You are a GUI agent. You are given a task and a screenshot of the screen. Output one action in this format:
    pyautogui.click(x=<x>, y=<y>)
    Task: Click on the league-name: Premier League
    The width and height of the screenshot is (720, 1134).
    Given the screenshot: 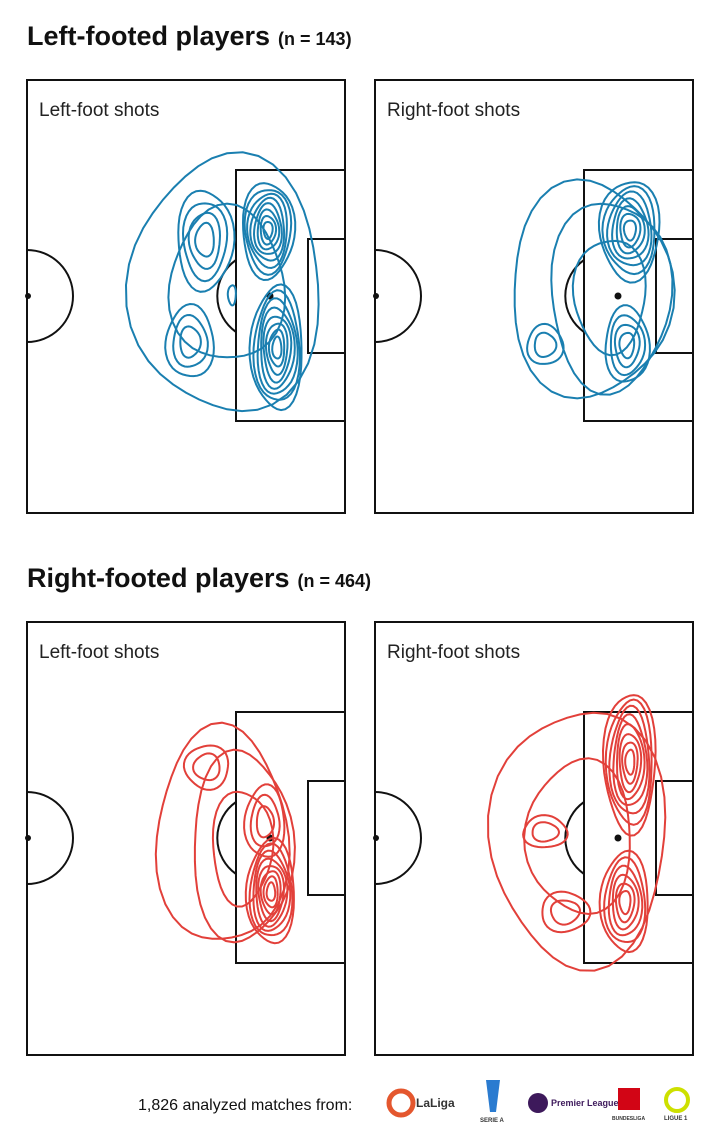 What is the action you would take?
    pyautogui.click(x=585, y=1103)
    